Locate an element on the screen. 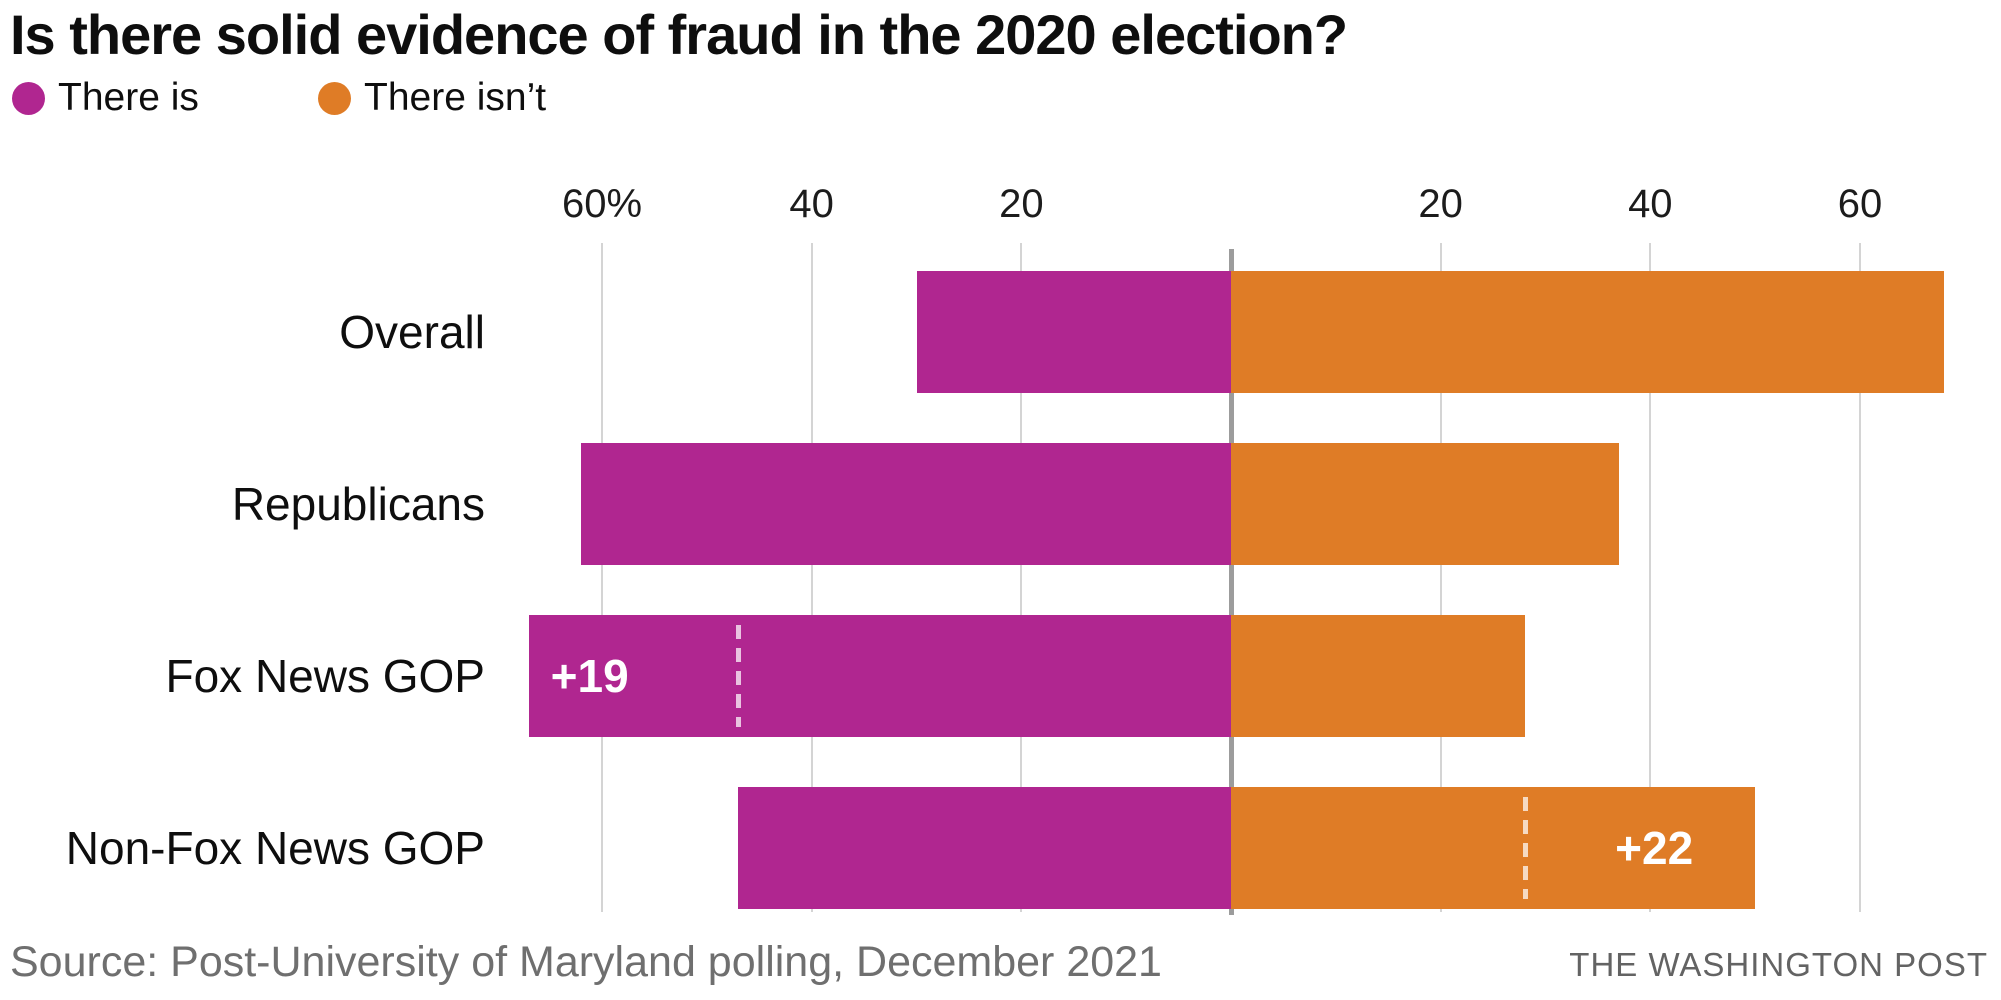 The image size is (2001, 1000). margin-annotation: +19 is located at coordinates (589, 676).